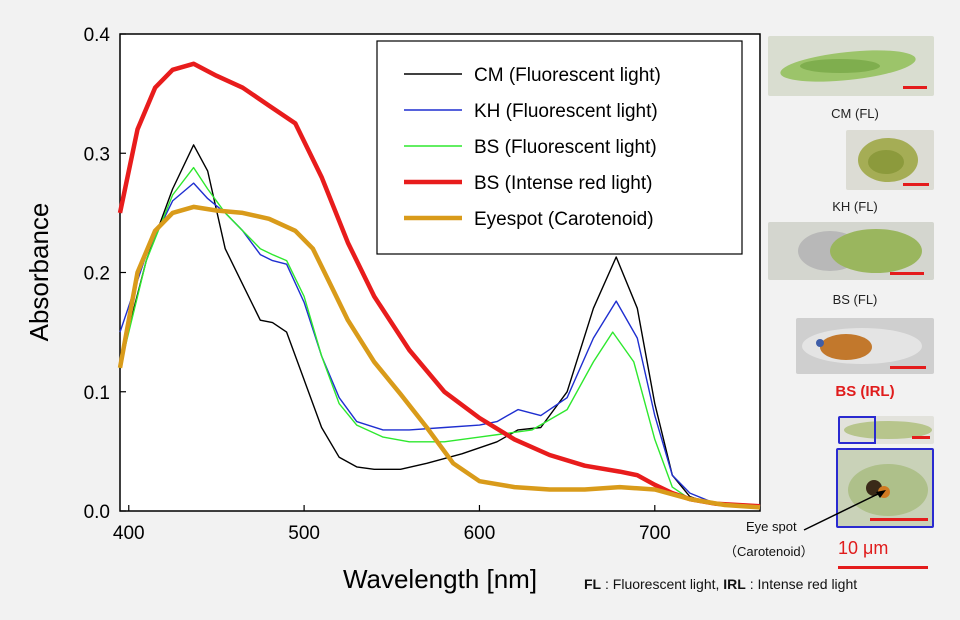 This screenshot has height=620, width=960. I want to click on caption-bs-fl: BS (FL), so click(855, 299).